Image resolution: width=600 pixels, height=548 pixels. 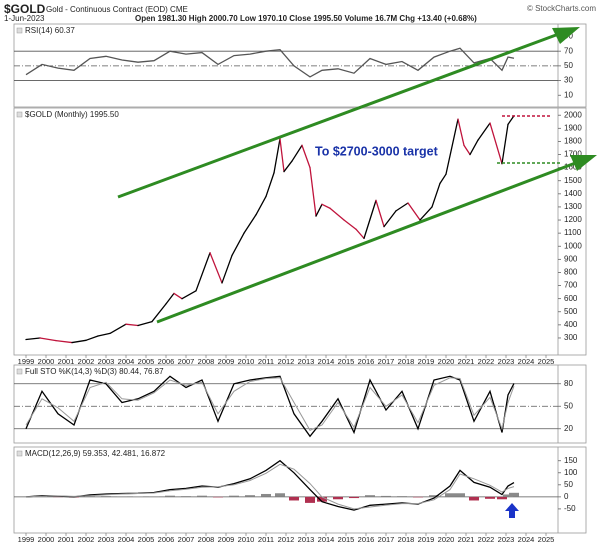 What do you see at coordinates (266, 539) in the screenshot?
I see `x-tick-label: 2011` at bounding box center [266, 539].